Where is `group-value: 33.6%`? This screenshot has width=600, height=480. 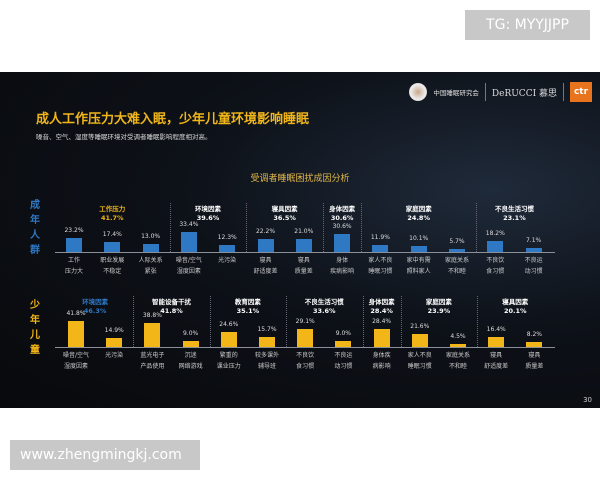 group-value: 33.6% is located at coordinates (324, 311).